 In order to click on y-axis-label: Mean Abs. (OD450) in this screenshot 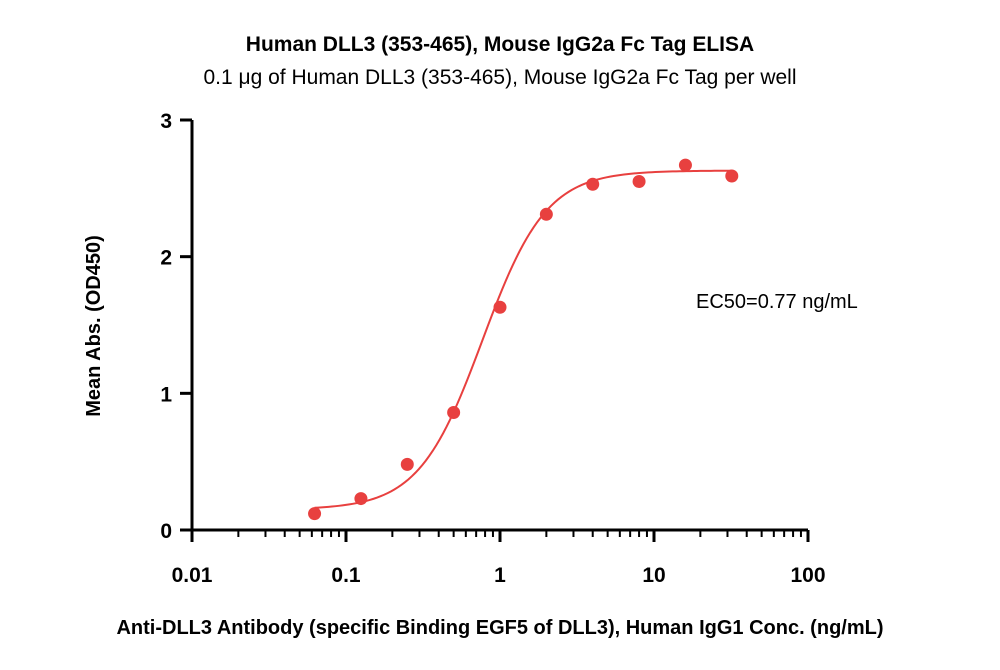, I will do `click(94, 326)`.